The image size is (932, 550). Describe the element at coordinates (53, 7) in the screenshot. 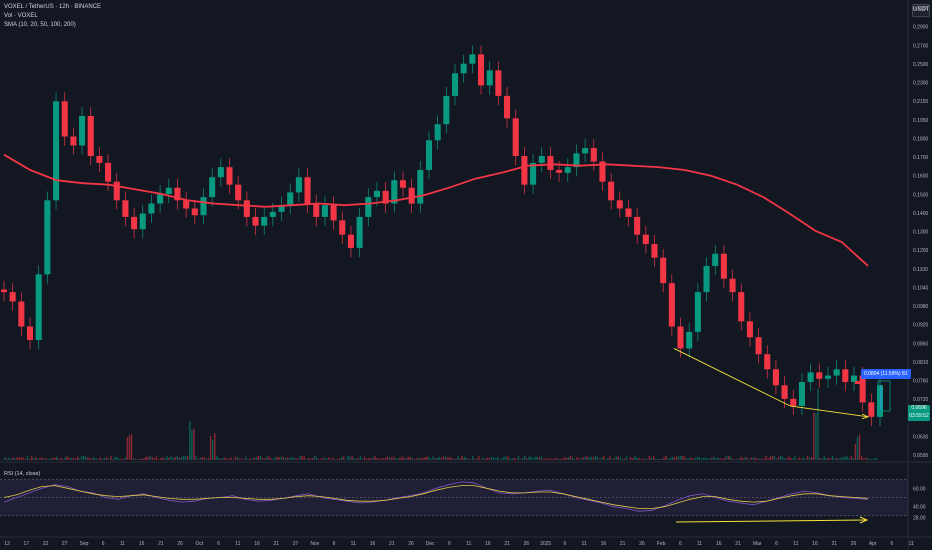

I see `symbol-title: VOXEL / TetherUS · 12h · BINANCE` at that location.